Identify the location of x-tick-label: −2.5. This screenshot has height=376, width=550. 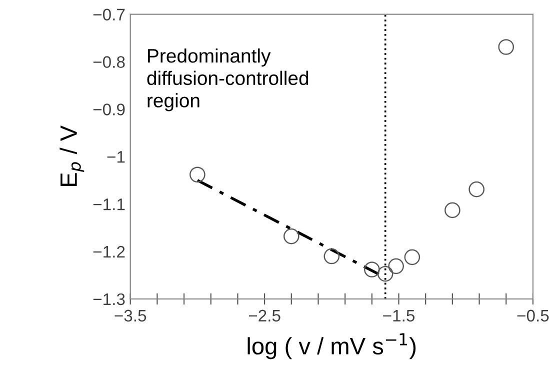
(264, 316).